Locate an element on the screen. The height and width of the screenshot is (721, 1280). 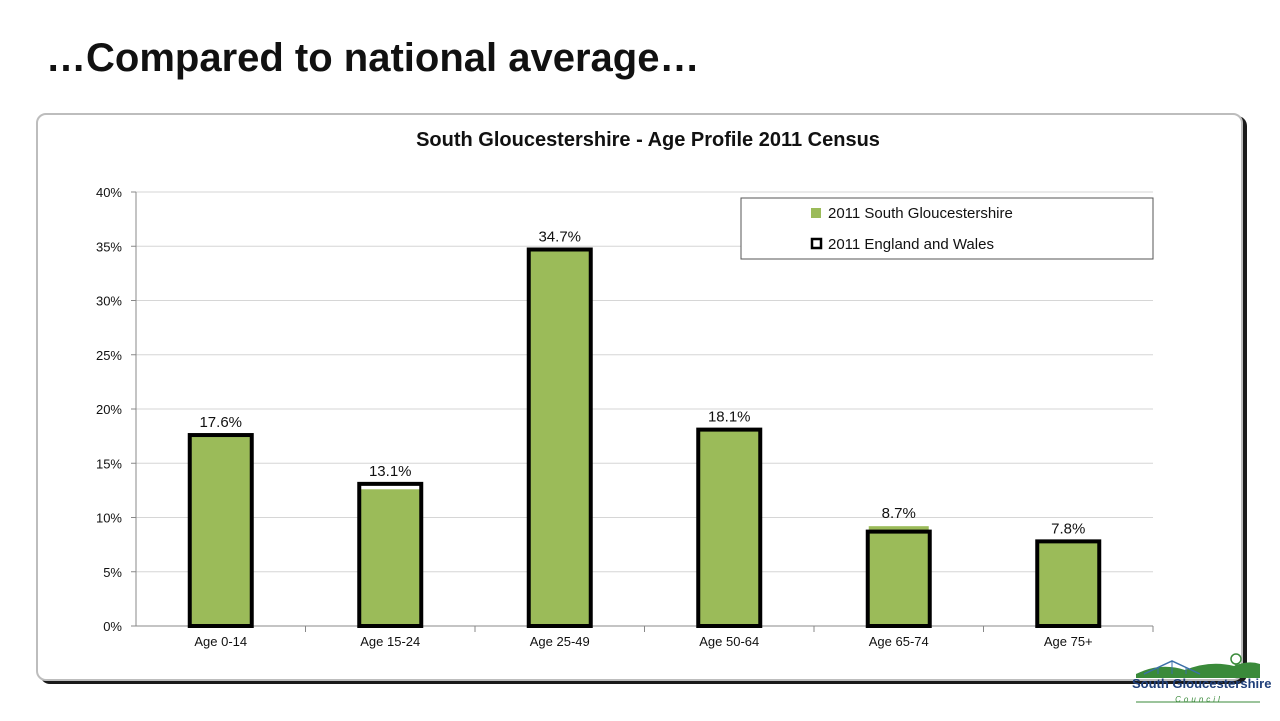
data-label: 13.1% is located at coordinates (390, 471).